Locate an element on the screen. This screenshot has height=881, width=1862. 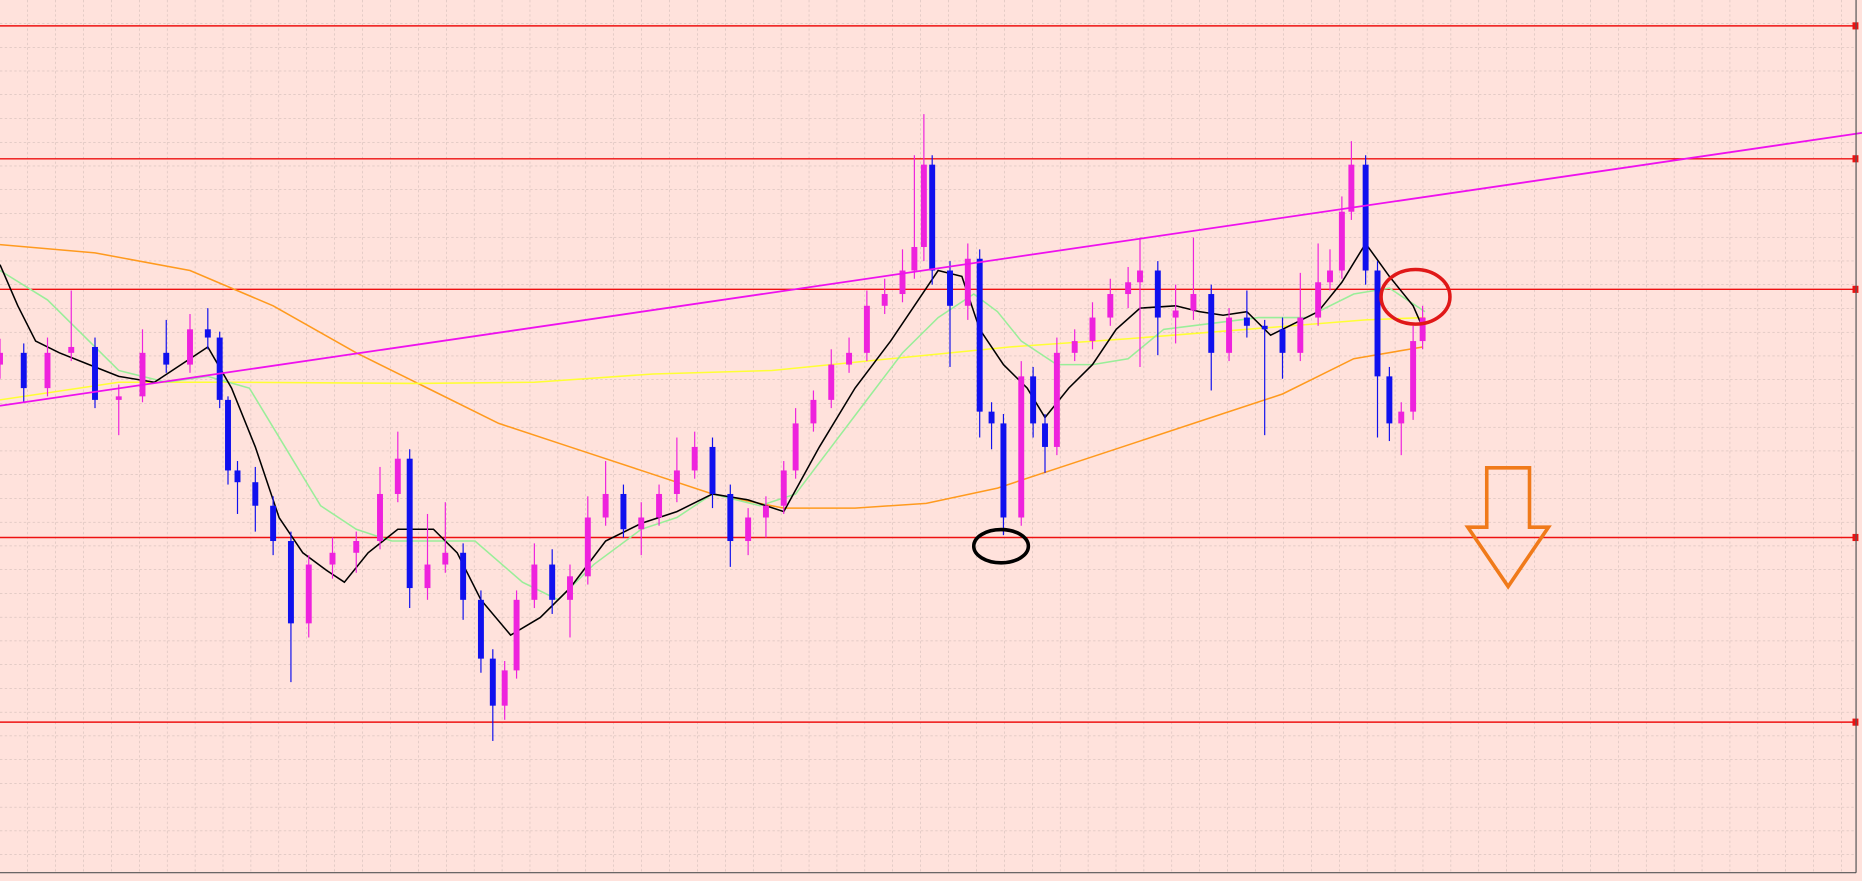
highlight-circle-black is located at coordinates (1001, 546).